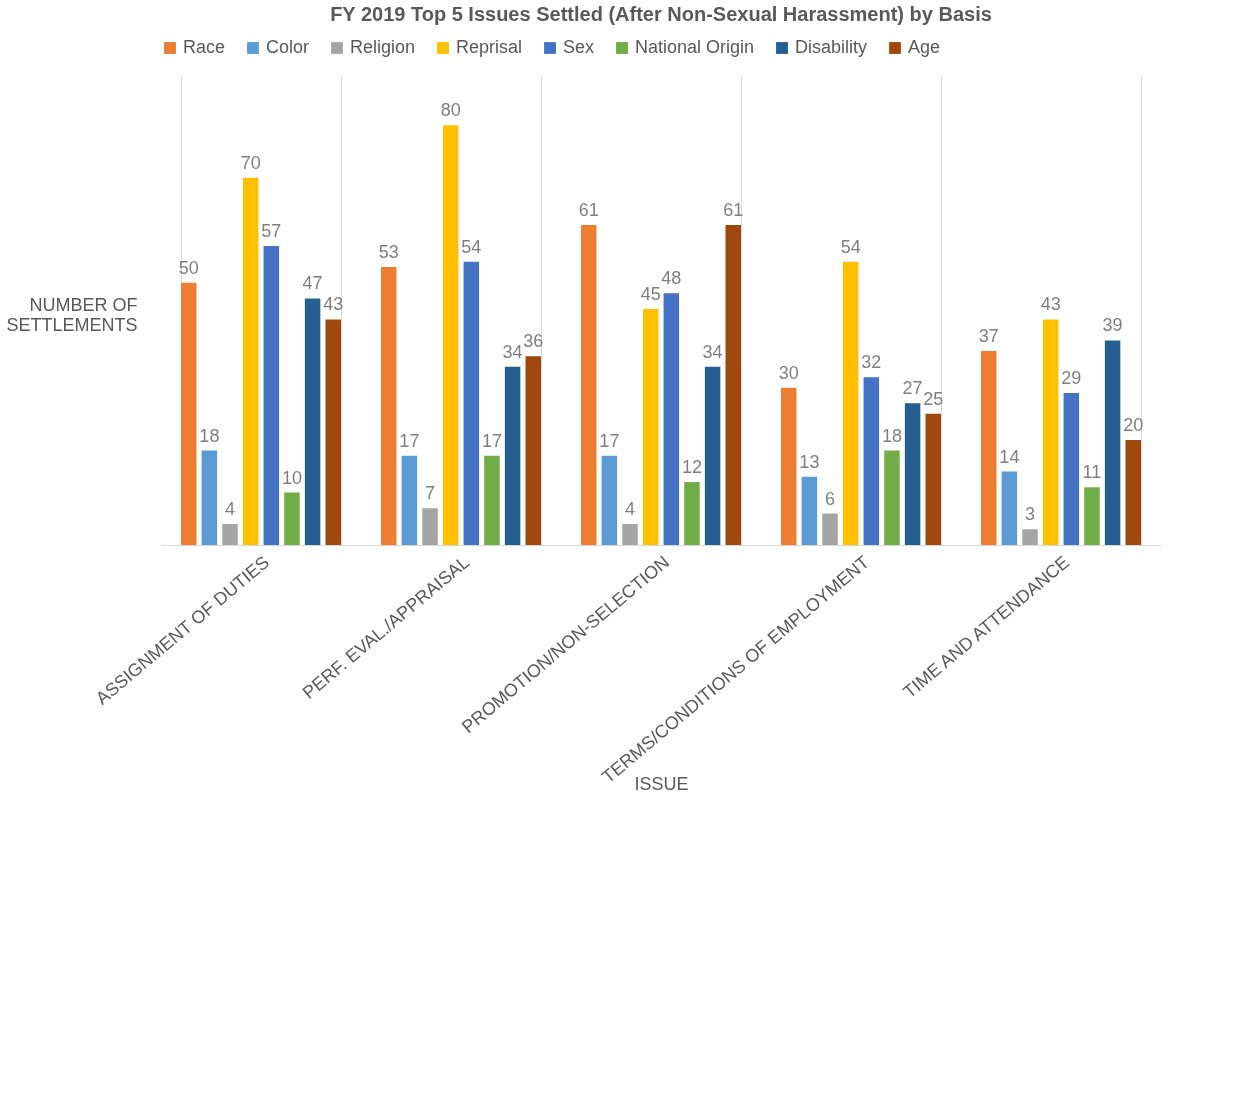  What do you see at coordinates (933, 398) in the screenshot?
I see `data-label: 25` at bounding box center [933, 398].